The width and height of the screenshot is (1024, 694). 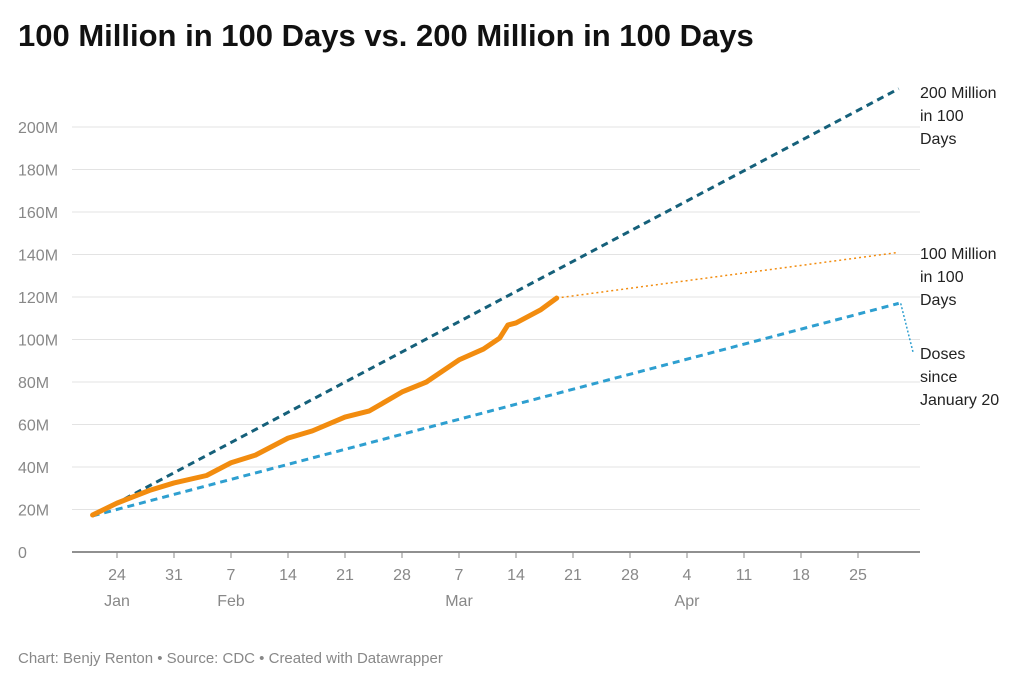 I want to click on y-tick-label: 160M, so click(x=38, y=213).